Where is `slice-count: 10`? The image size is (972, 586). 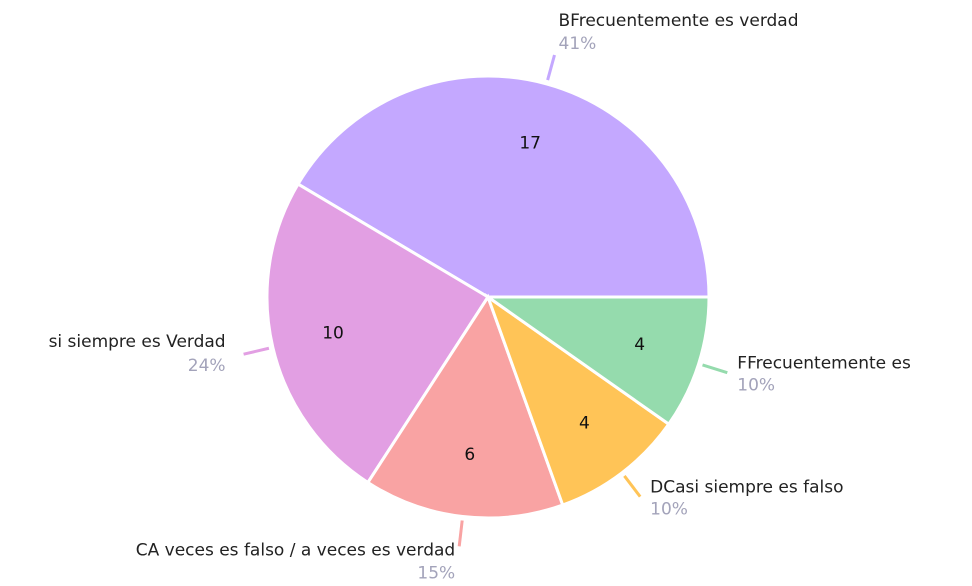
slice-count: 10 is located at coordinates (333, 333).